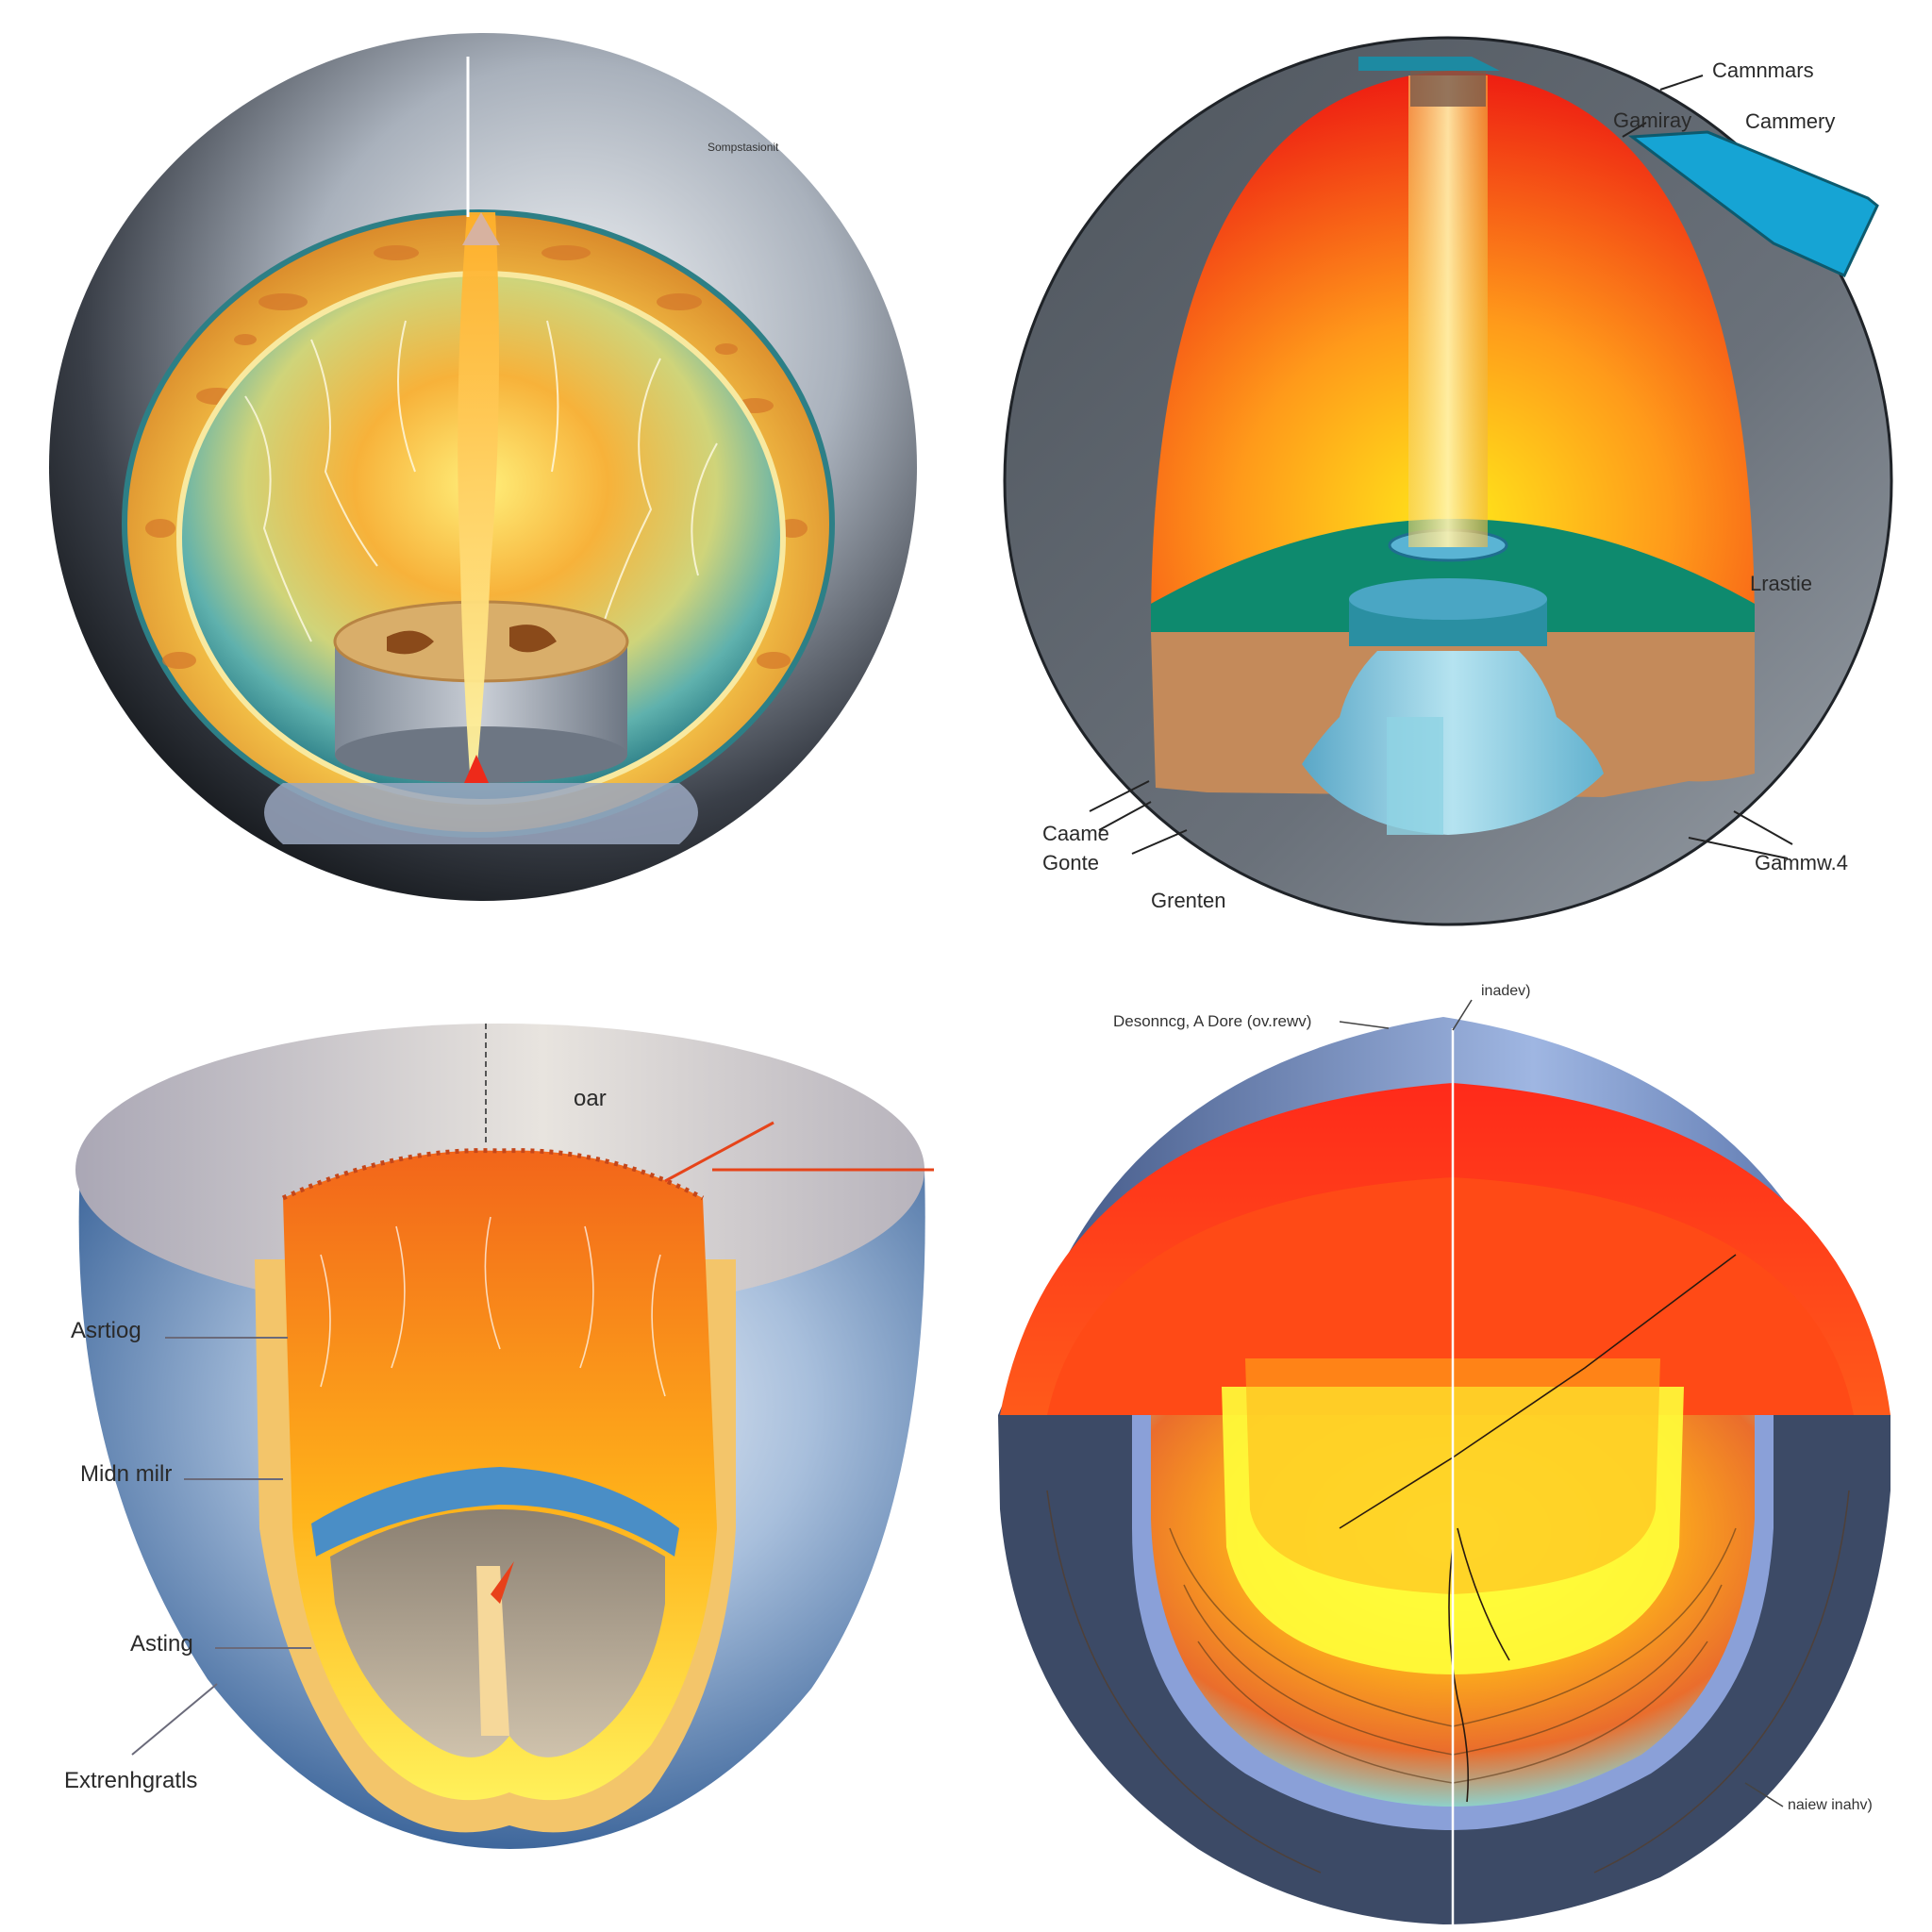  Describe the element at coordinates (1831, 1805) in the screenshot. I see `label-naiew: naiew inahv)` at that location.